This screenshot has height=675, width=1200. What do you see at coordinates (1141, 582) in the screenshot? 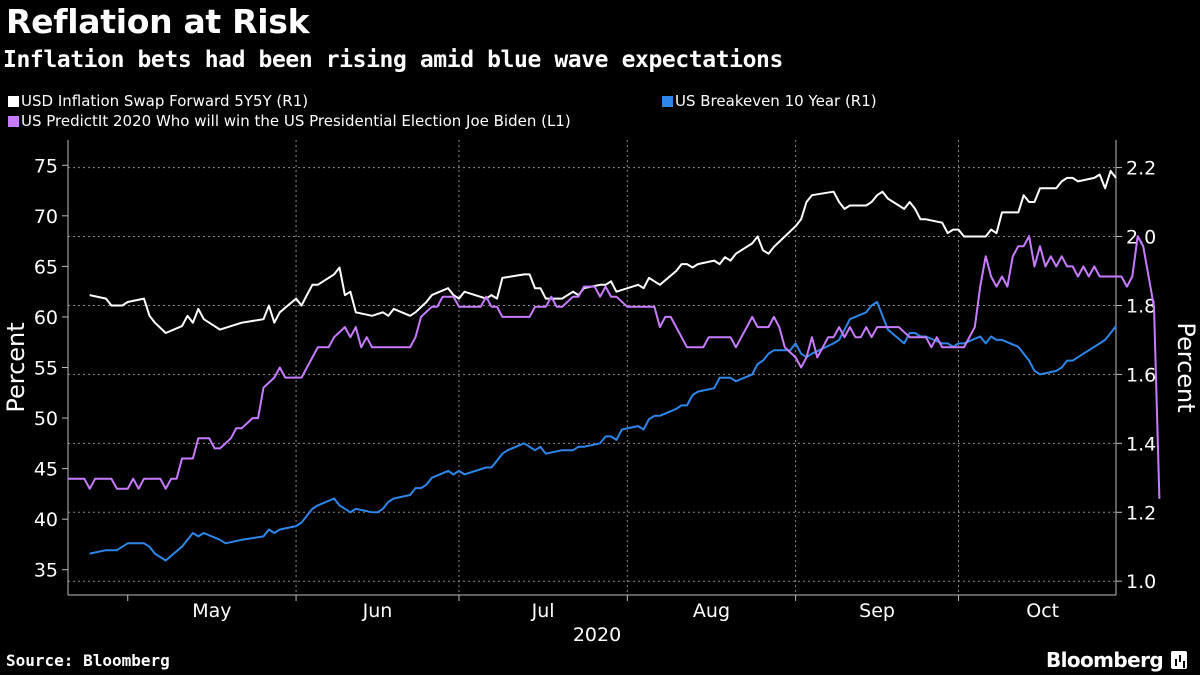
I see `right-axis-tick-label: 1.0` at bounding box center [1141, 582].